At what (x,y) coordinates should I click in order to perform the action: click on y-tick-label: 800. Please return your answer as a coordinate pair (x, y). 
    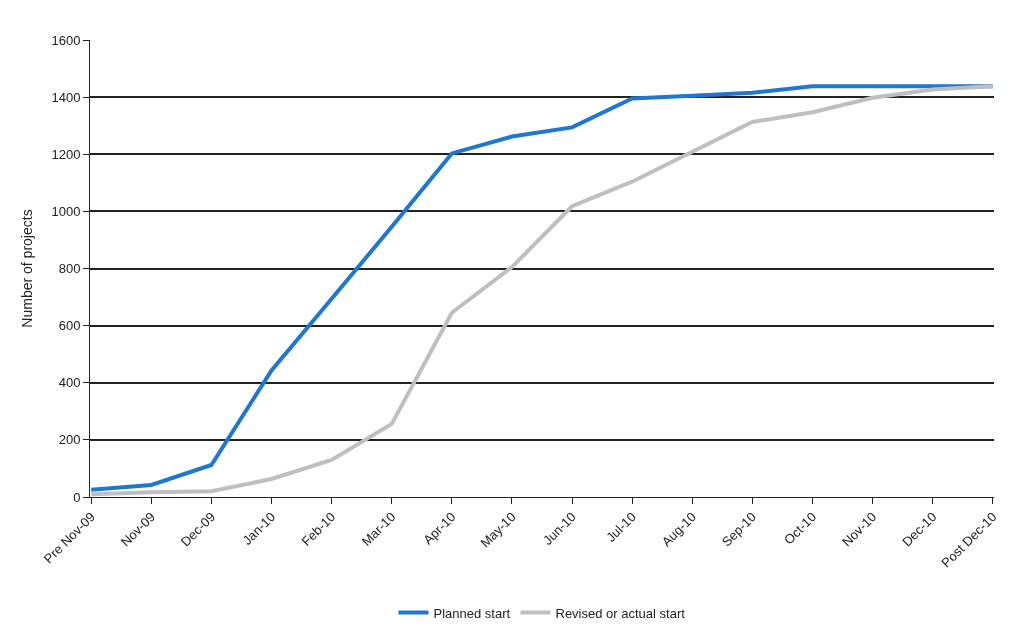
    Looking at the image, I should click on (69, 269).